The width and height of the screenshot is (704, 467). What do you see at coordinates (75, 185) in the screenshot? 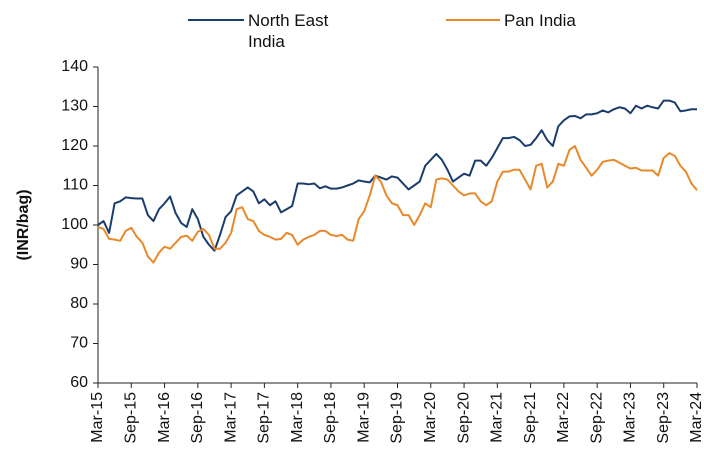
I see `y-tick-label: 110` at bounding box center [75, 185].